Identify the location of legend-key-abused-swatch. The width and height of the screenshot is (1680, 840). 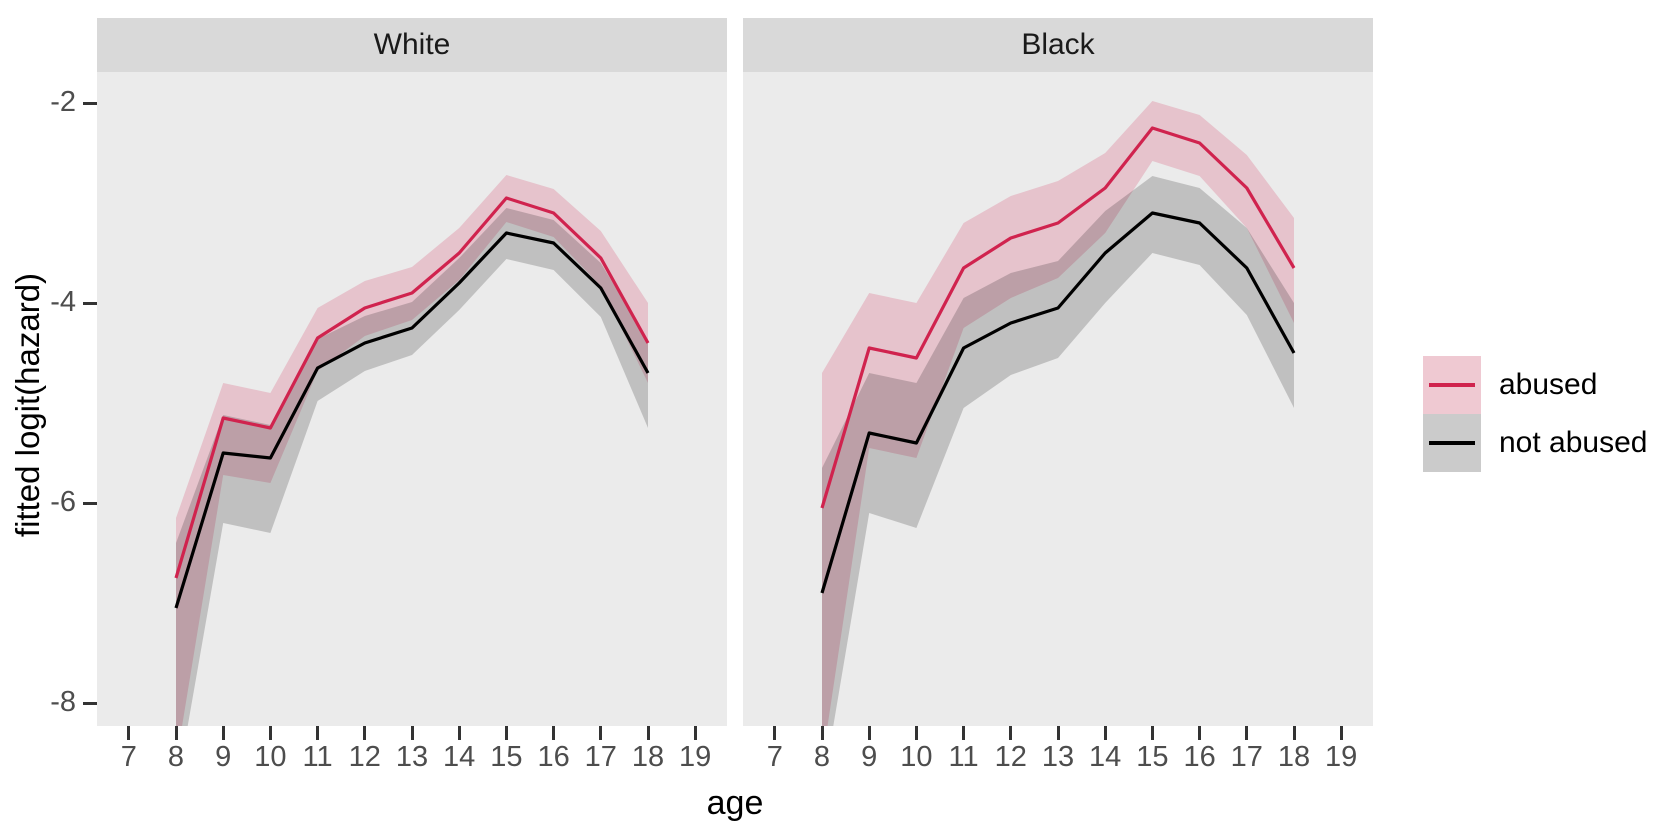
(1452, 385).